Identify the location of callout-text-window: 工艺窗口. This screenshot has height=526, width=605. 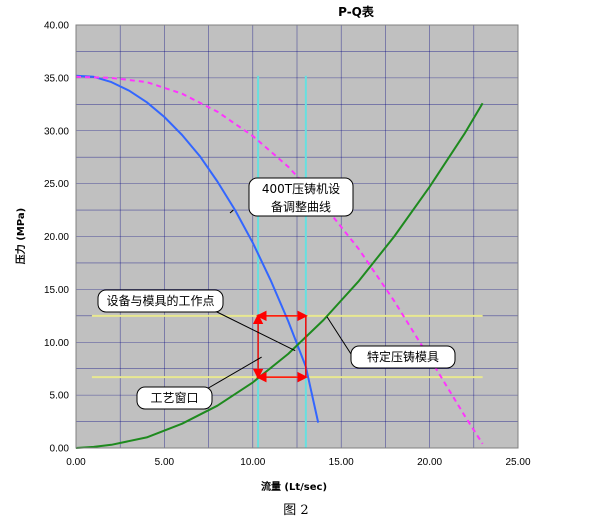
(174, 398).